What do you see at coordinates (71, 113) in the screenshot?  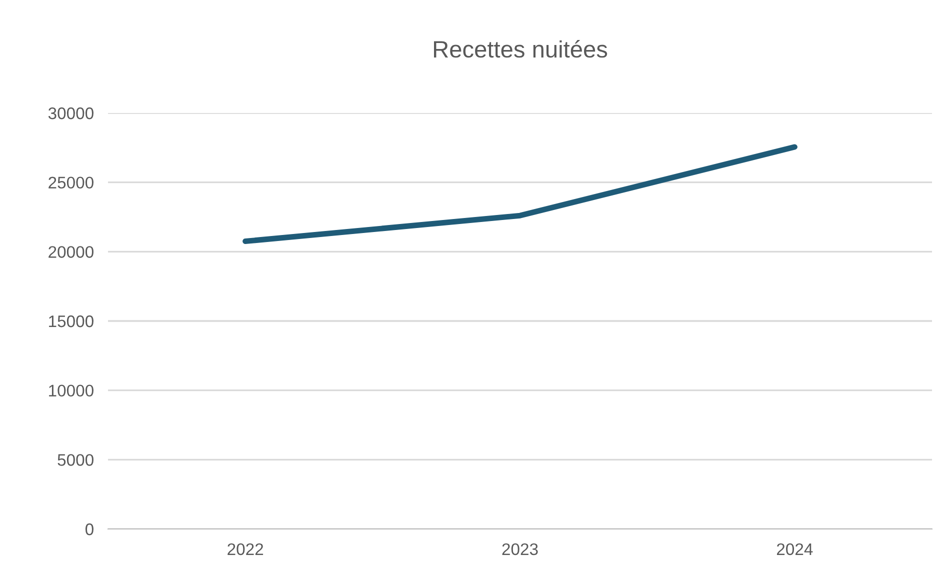 I see `y-tick-label: 30000` at bounding box center [71, 113].